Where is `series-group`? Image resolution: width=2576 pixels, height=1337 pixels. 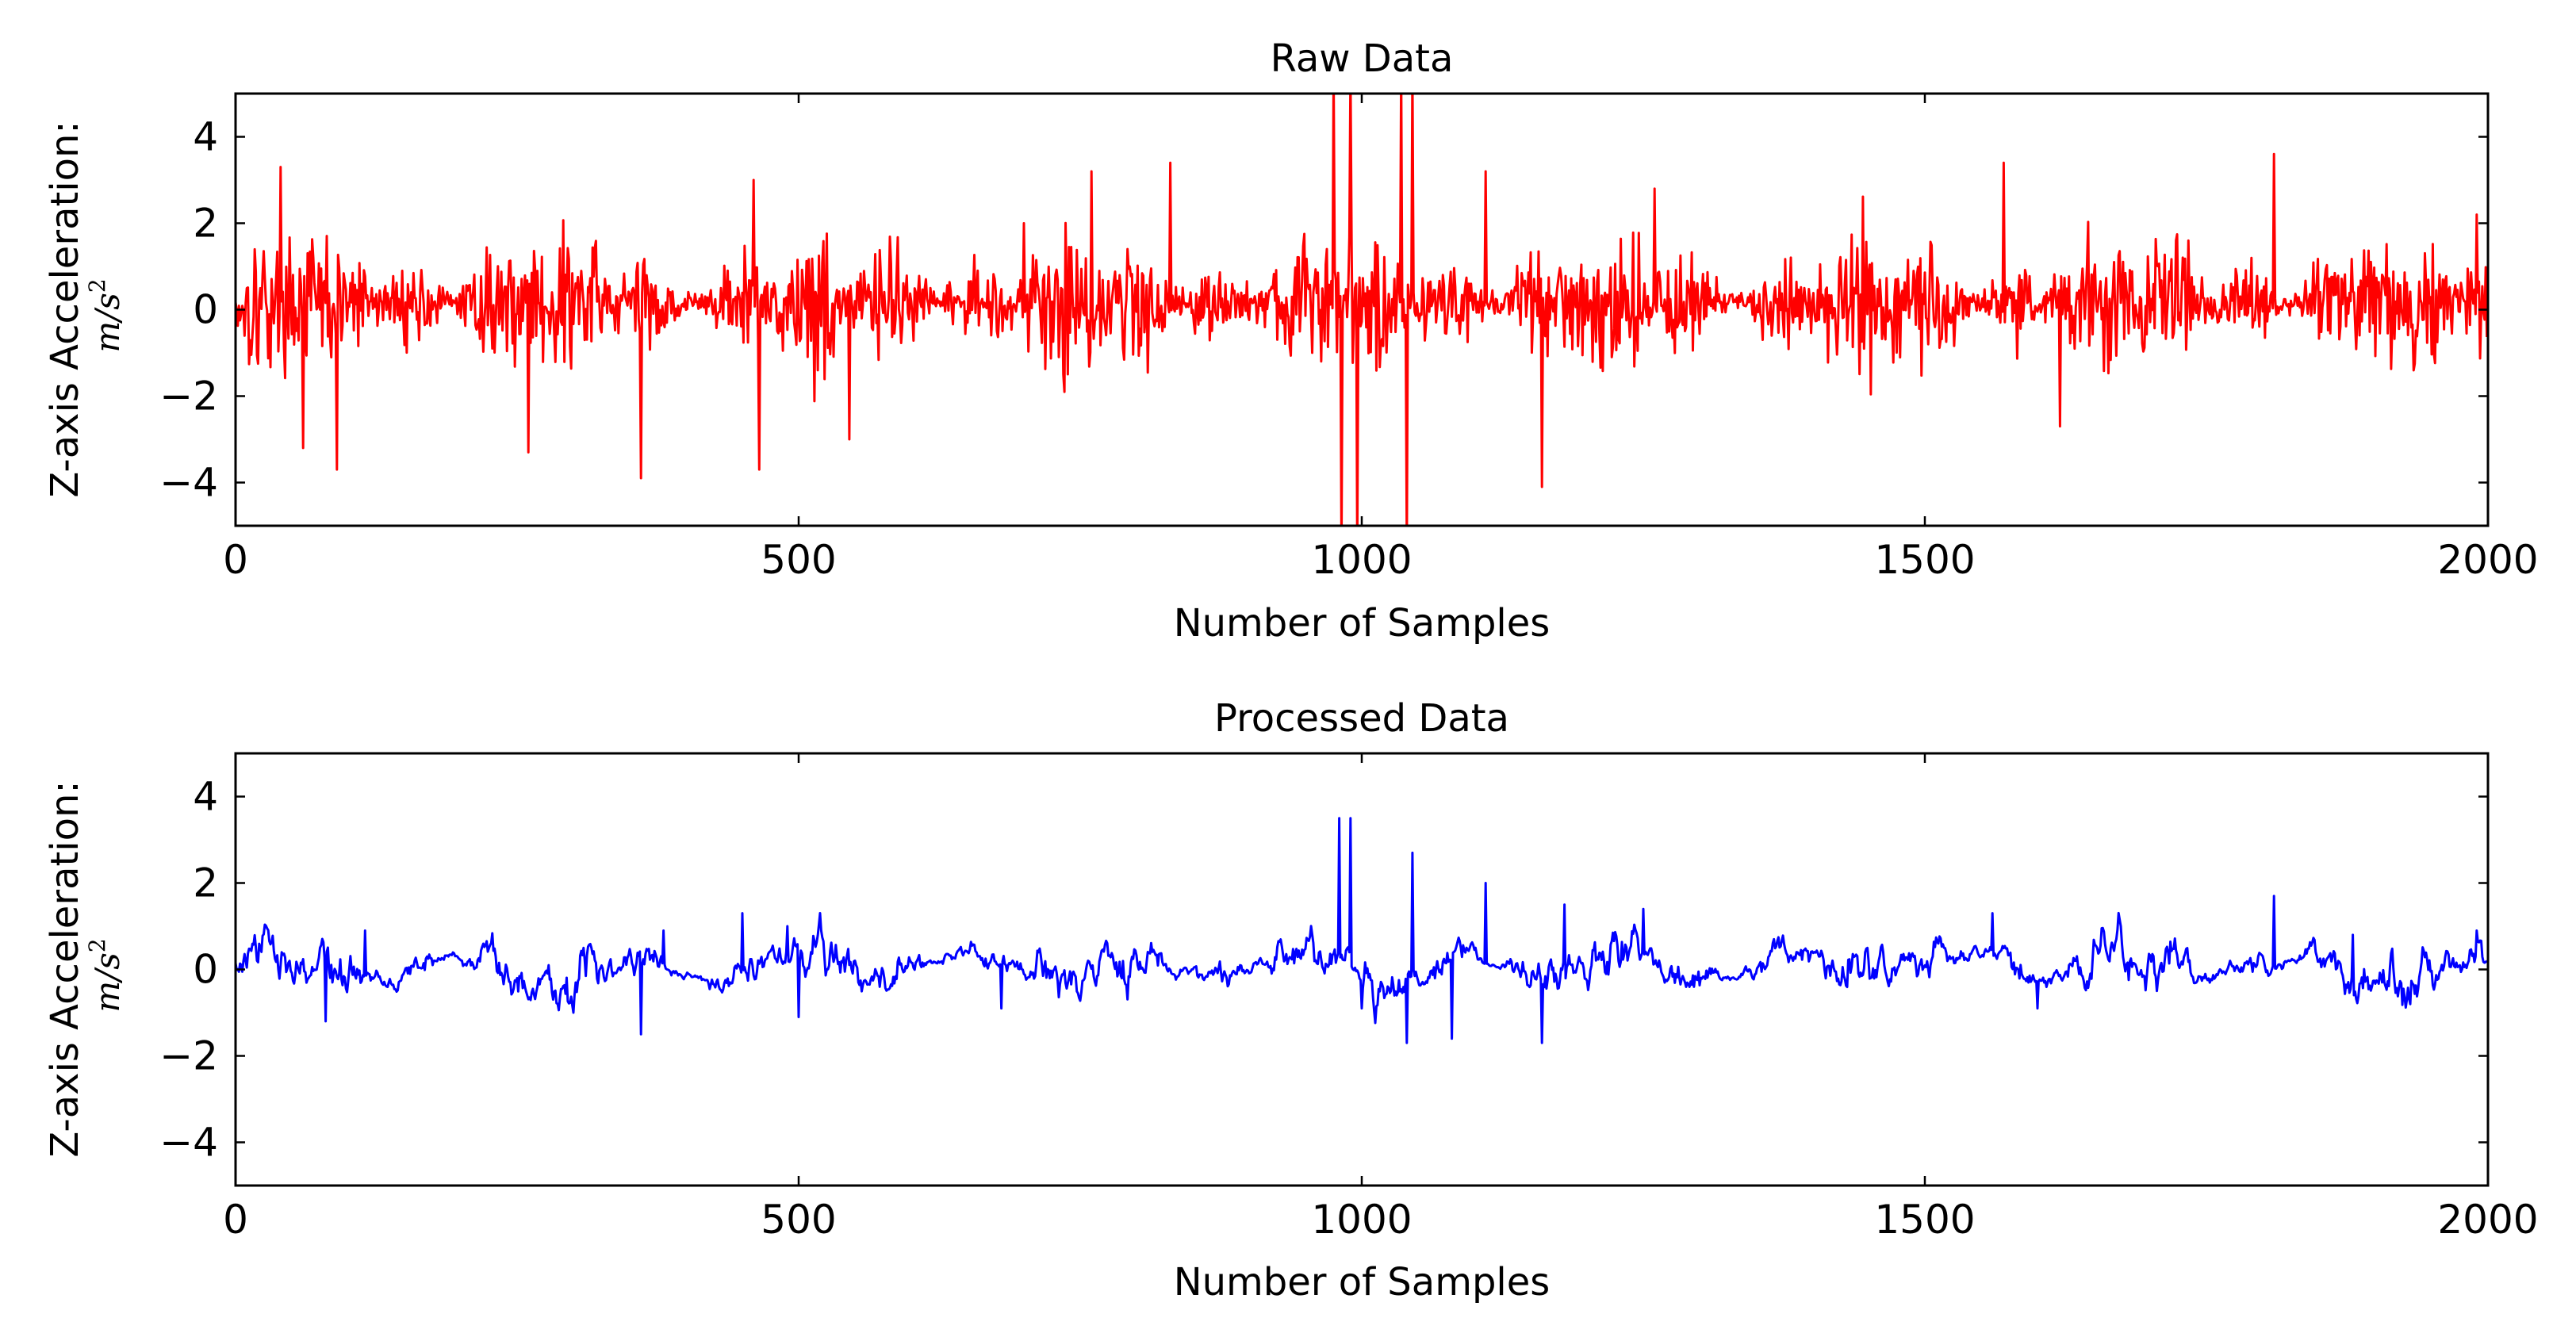
series-group is located at coordinates (1362, 930).